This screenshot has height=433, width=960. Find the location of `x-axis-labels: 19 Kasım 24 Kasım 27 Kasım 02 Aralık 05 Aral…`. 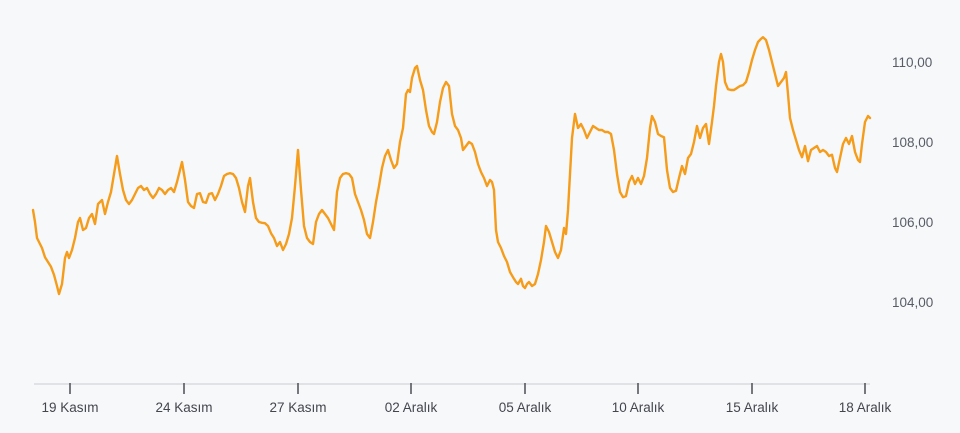

x-axis-labels: 19 Kasım 24 Kasım 27 Kasım 02 Aralık 05 Aral… is located at coordinates (466, 407).